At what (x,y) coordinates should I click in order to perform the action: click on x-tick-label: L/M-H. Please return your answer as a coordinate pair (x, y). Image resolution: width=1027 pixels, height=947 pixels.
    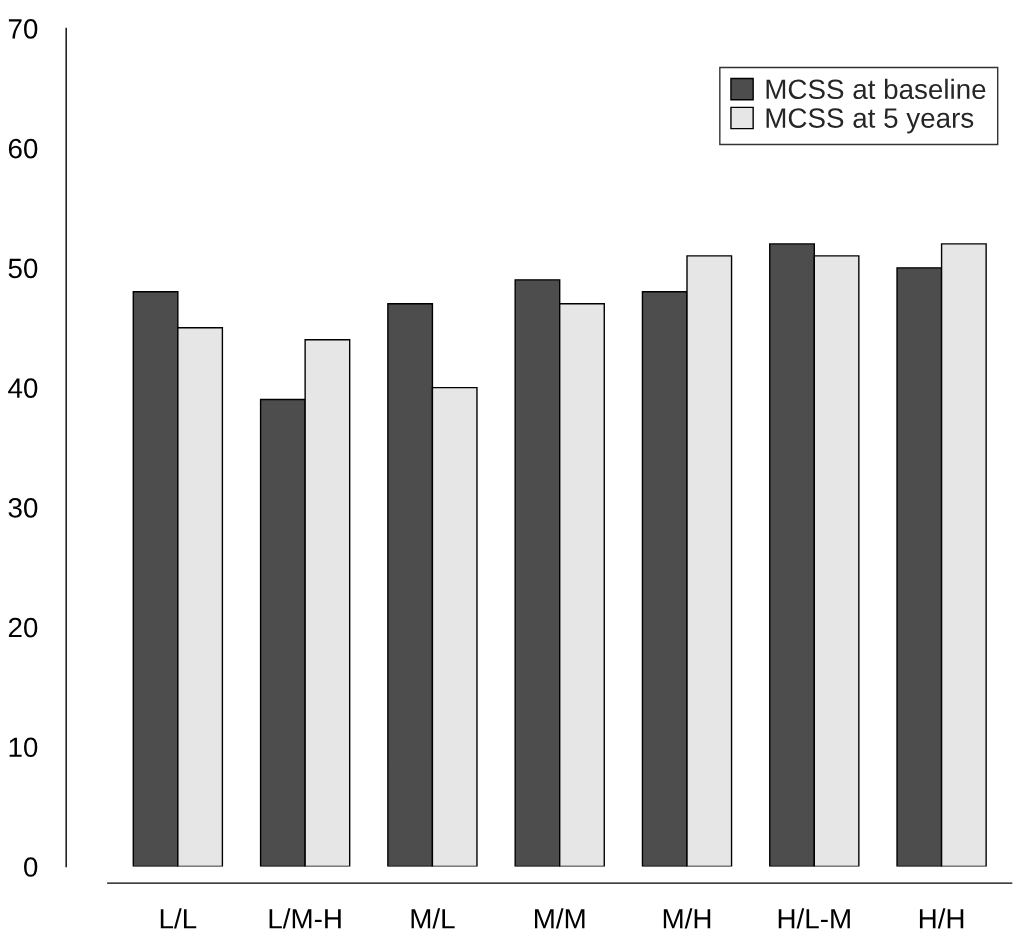
    Looking at the image, I should click on (305, 918).